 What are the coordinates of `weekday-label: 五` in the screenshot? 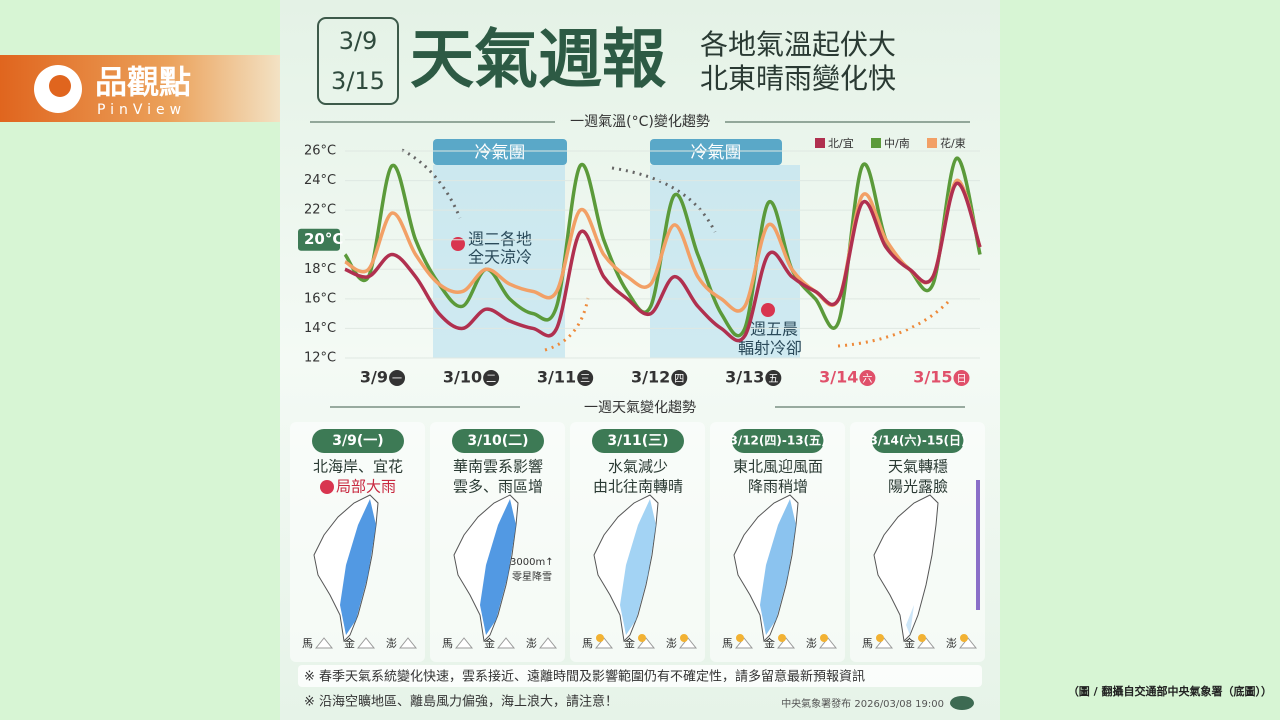 It's located at (773, 379).